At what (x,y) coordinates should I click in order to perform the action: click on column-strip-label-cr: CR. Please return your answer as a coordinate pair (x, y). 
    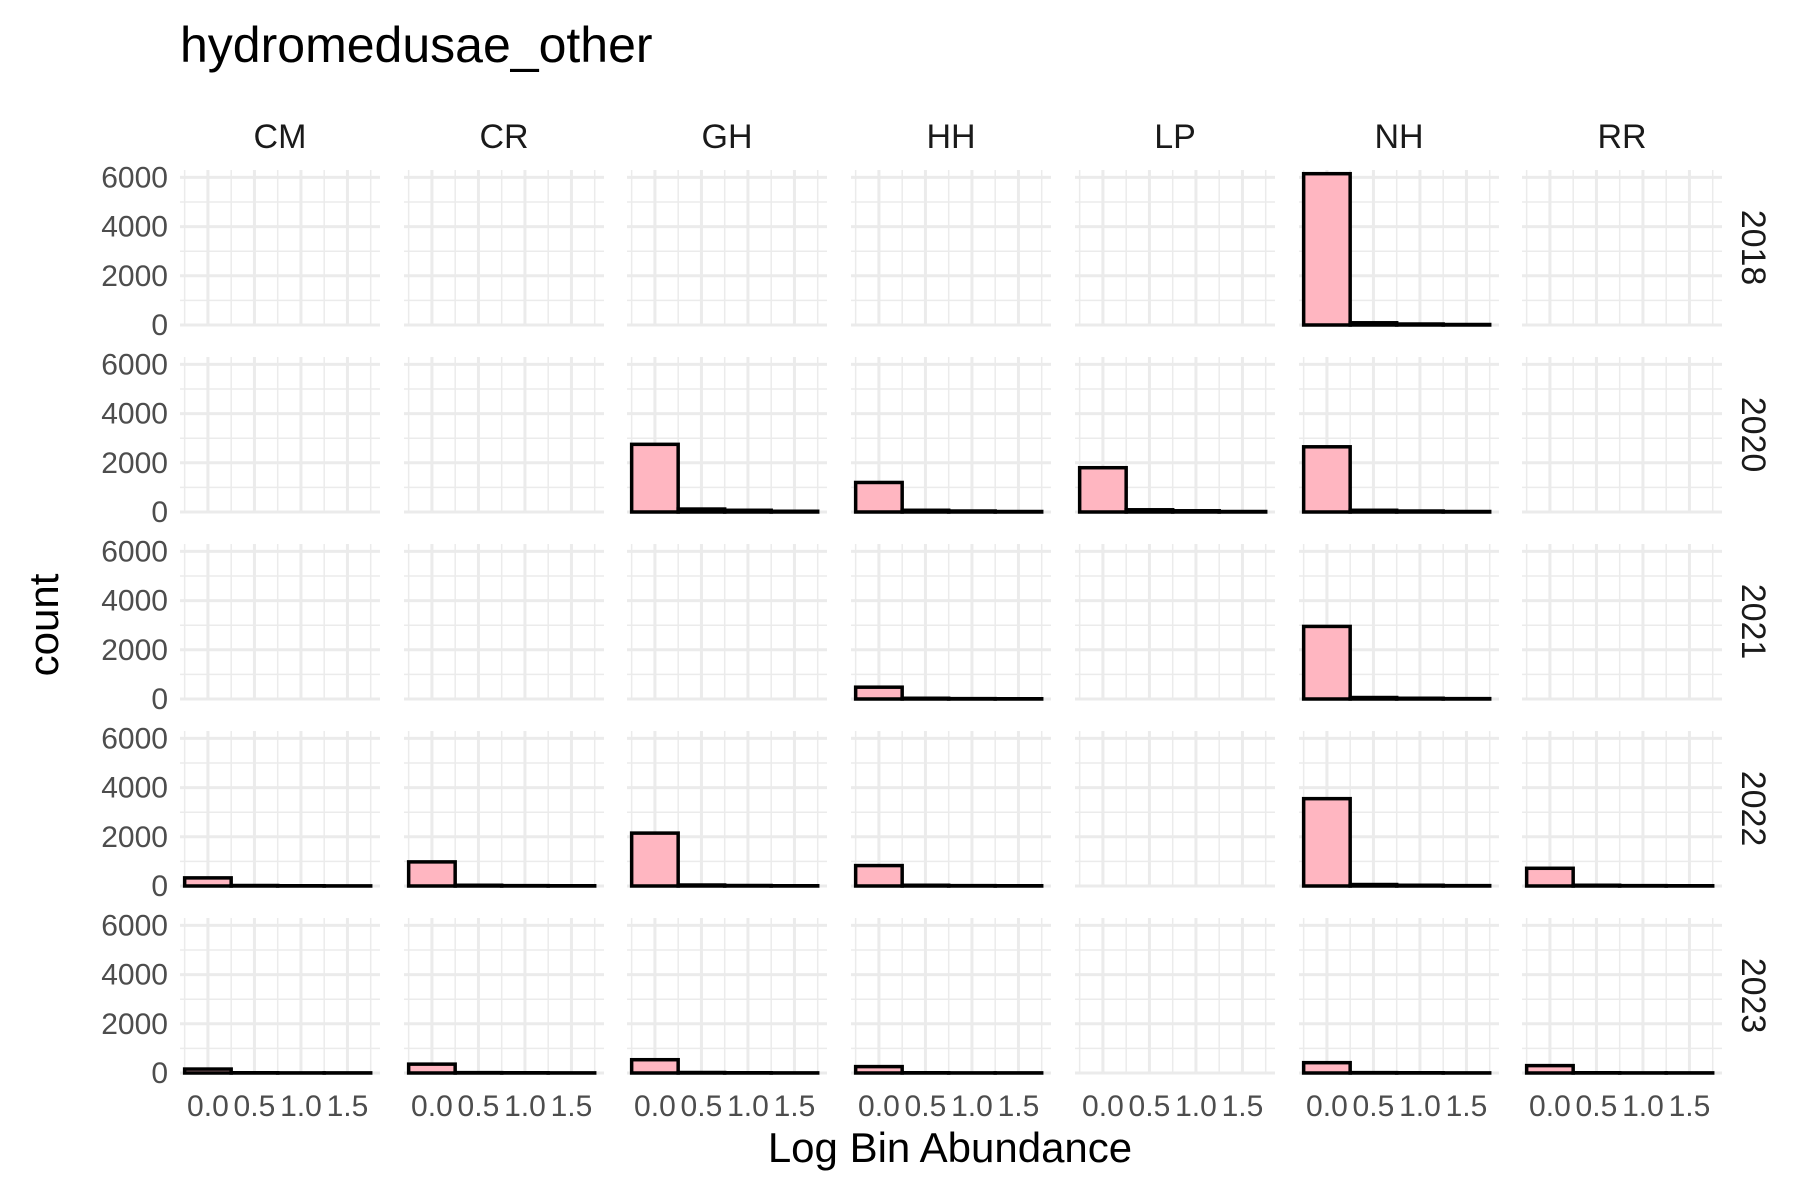
    Looking at the image, I should click on (503, 137).